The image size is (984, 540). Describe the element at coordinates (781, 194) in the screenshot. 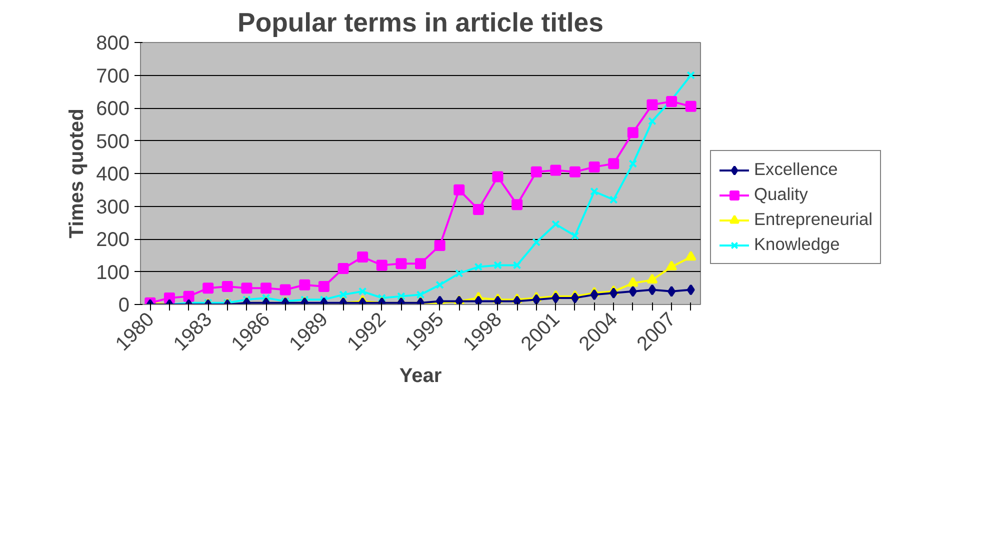

I see `legend-label: Quality` at that location.